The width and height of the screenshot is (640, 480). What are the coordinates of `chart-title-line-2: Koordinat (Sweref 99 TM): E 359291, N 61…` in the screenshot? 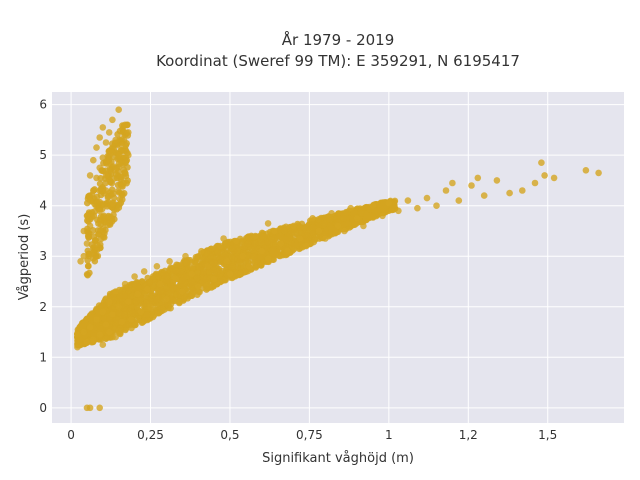 It's located at (338, 61).